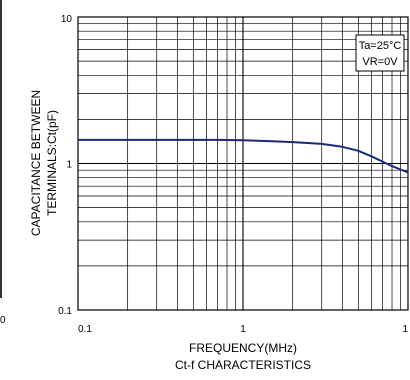  Describe the element at coordinates (243, 348) in the screenshot. I see `x-axis-label: FREQUENCY(MHz)` at that location.